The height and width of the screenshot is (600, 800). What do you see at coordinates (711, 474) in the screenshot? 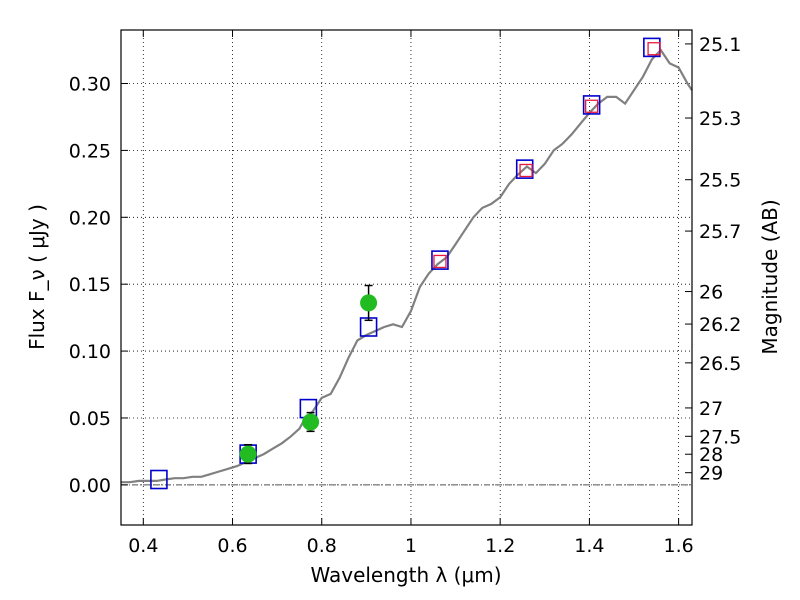
I see `right-tick-label: 29` at bounding box center [711, 474].